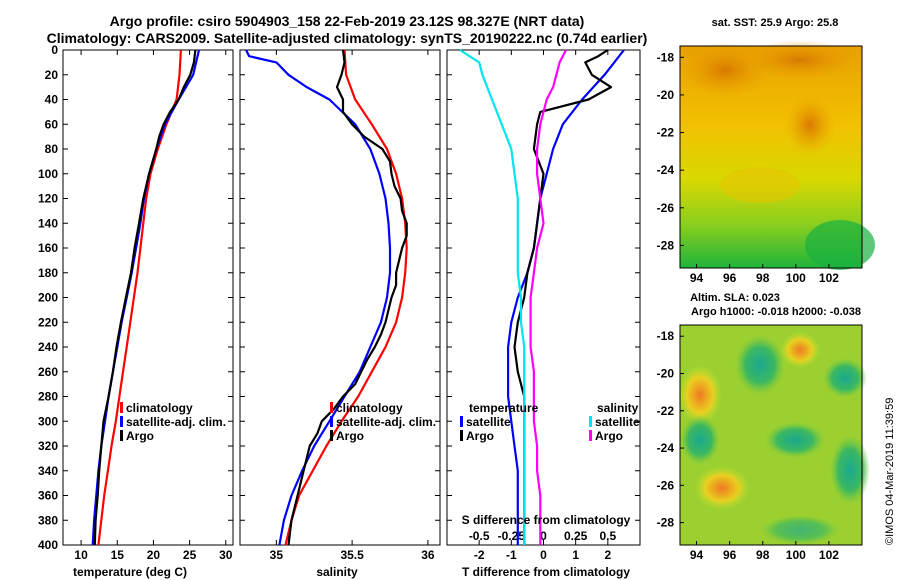 The width and height of the screenshot is (900, 580). I want to click on series-t-satellite, so click(566, 297).